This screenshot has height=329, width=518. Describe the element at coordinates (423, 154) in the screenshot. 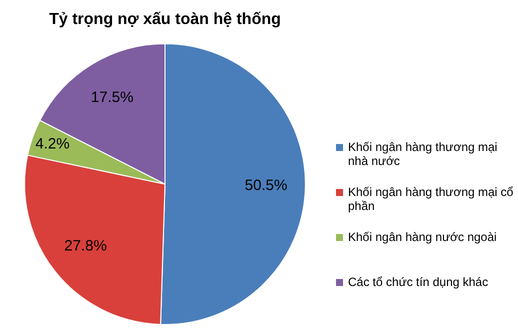

I see `legend-label: Khối ngân hàng thương mại nhà nước` at that location.